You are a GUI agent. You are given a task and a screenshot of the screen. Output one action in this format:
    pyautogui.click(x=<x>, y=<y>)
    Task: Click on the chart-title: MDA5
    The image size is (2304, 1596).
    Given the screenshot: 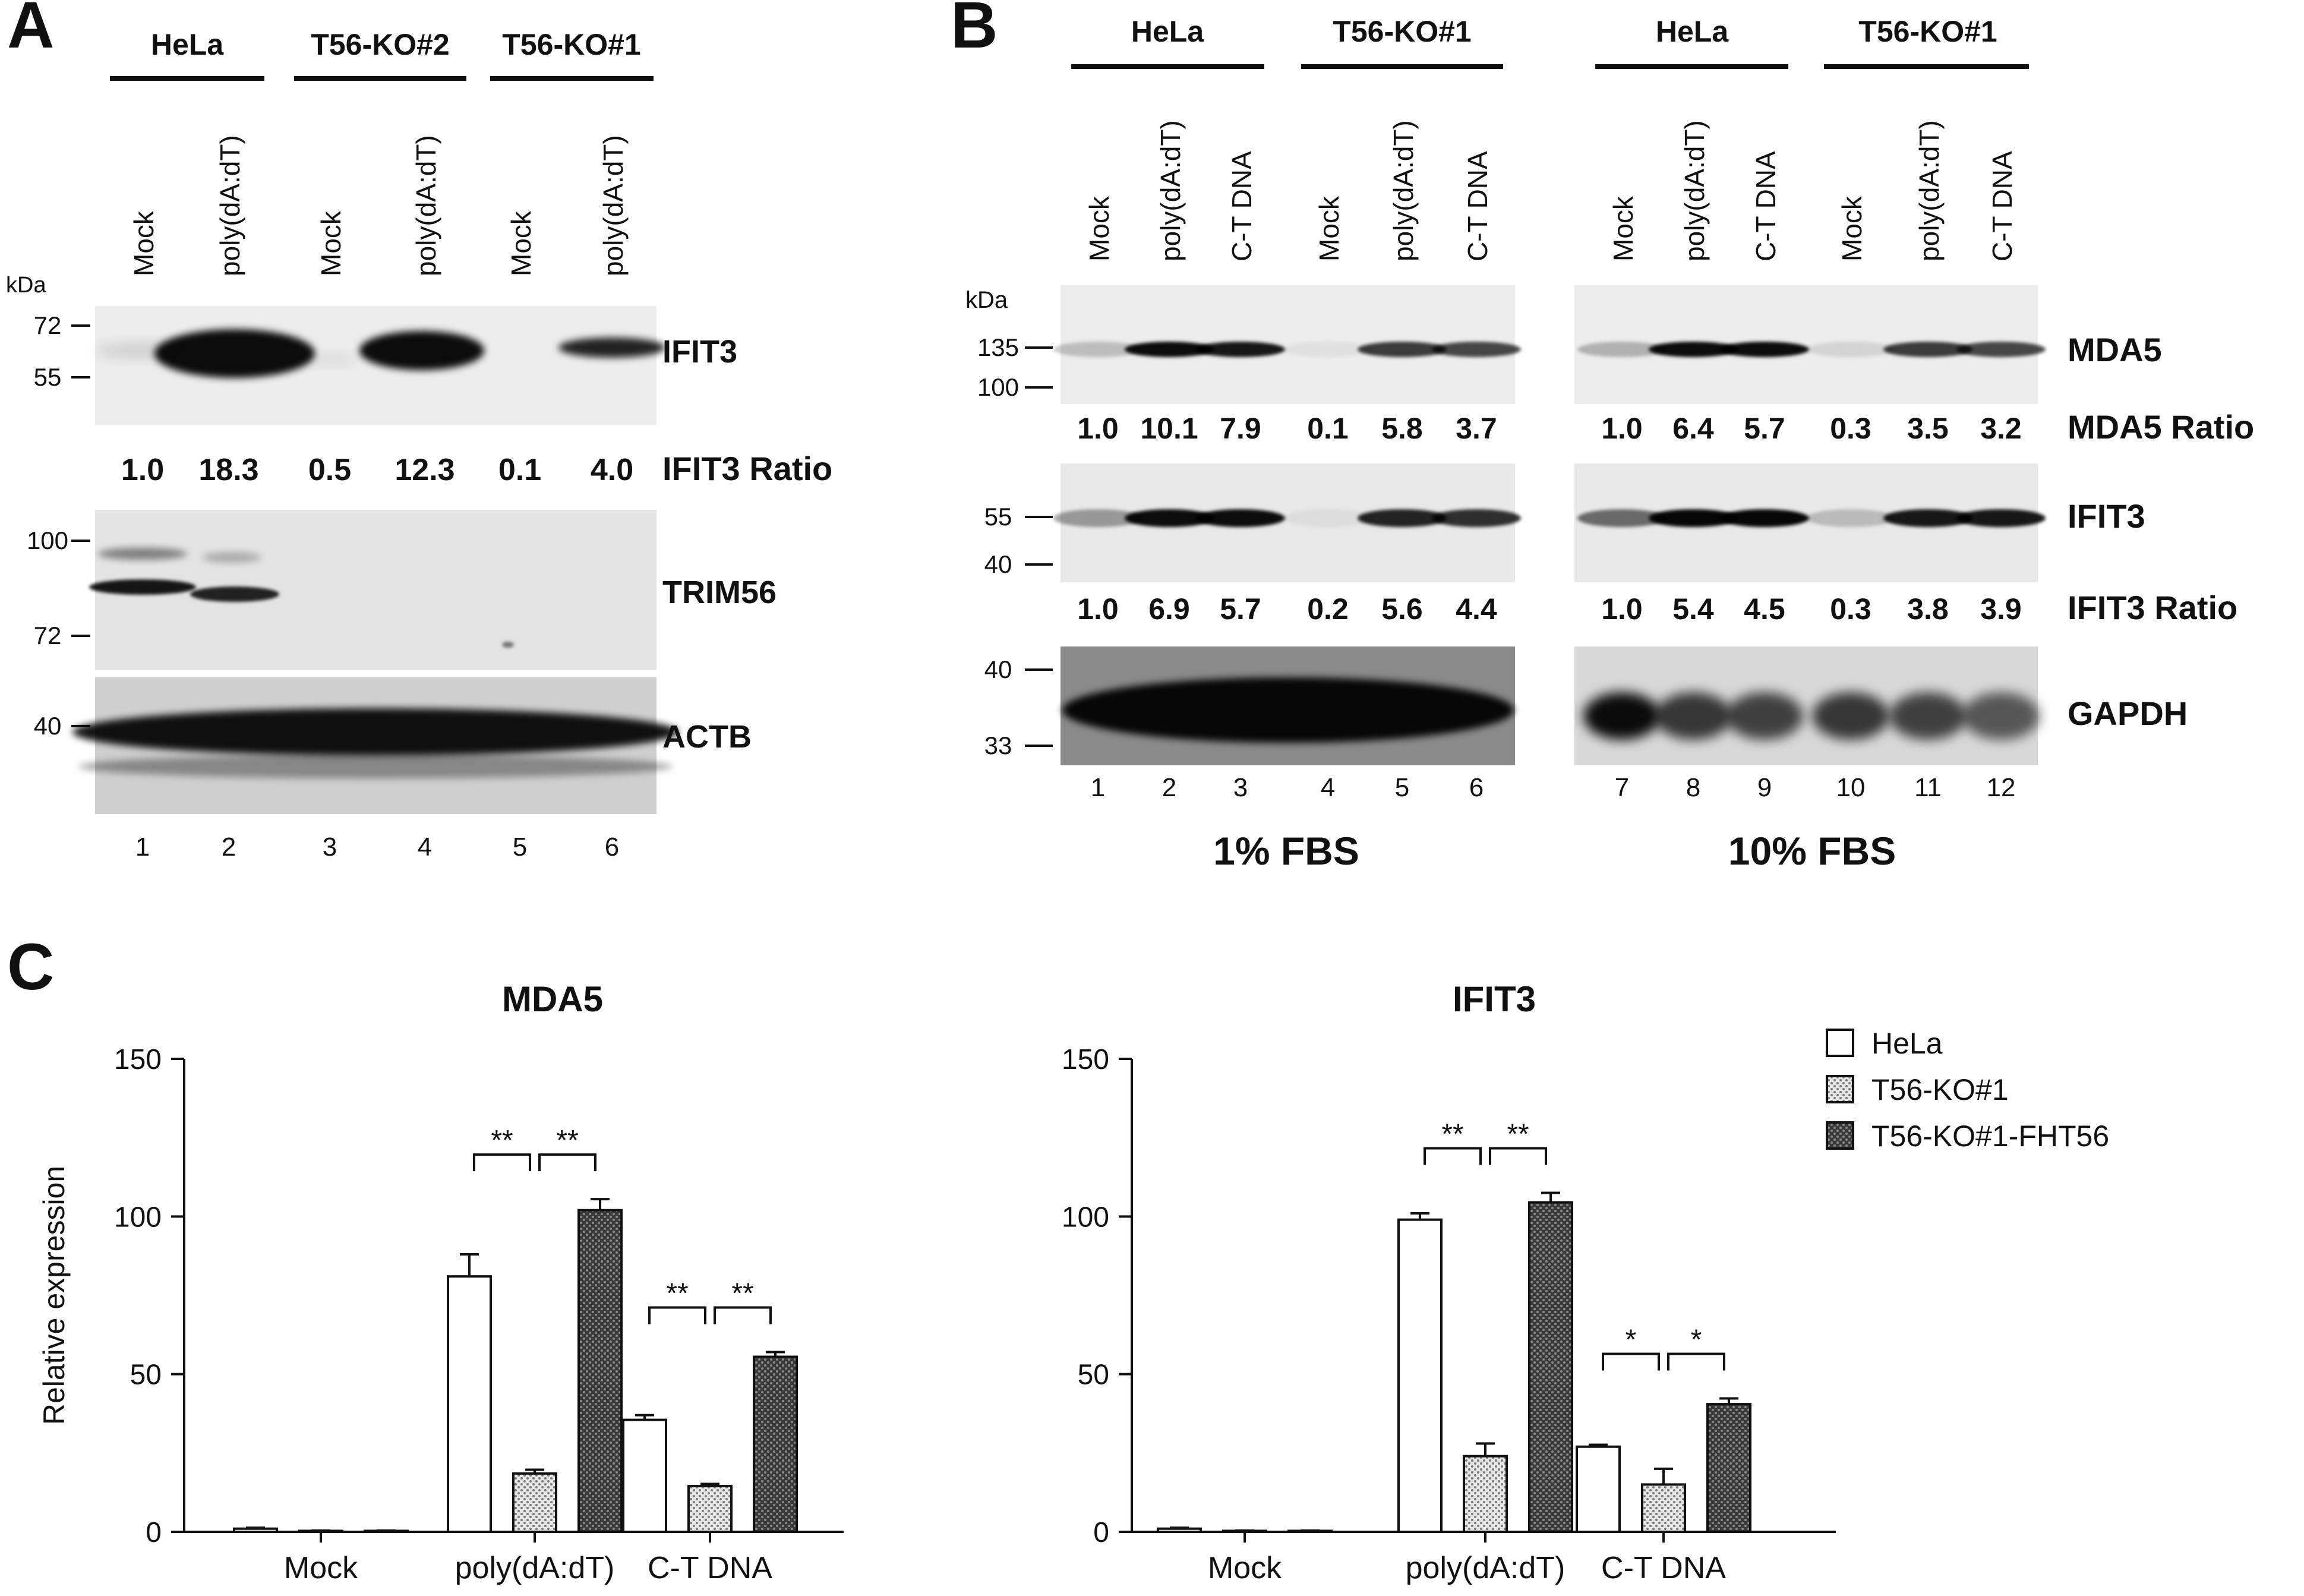 What is the action you would take?
    pyautogui.click(x=552, y=999)
    